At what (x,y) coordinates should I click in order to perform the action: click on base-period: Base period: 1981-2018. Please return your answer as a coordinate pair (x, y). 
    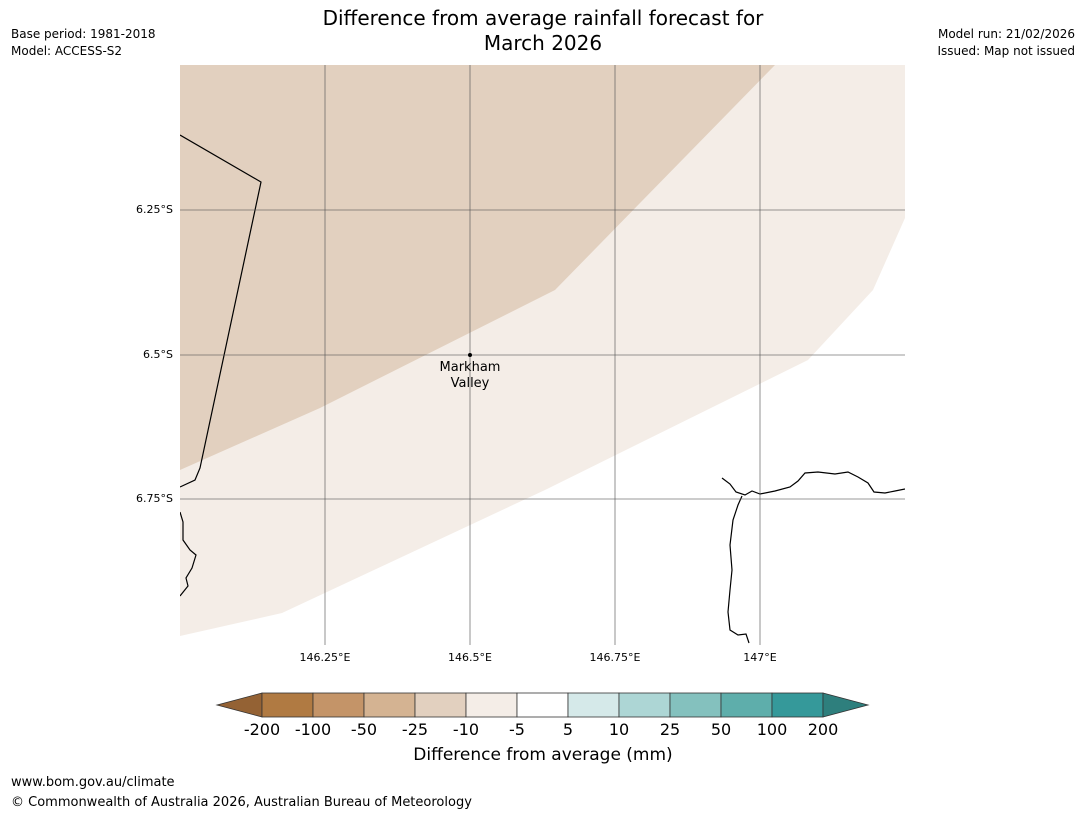
    Looking at the image, I should click on (83, 34).